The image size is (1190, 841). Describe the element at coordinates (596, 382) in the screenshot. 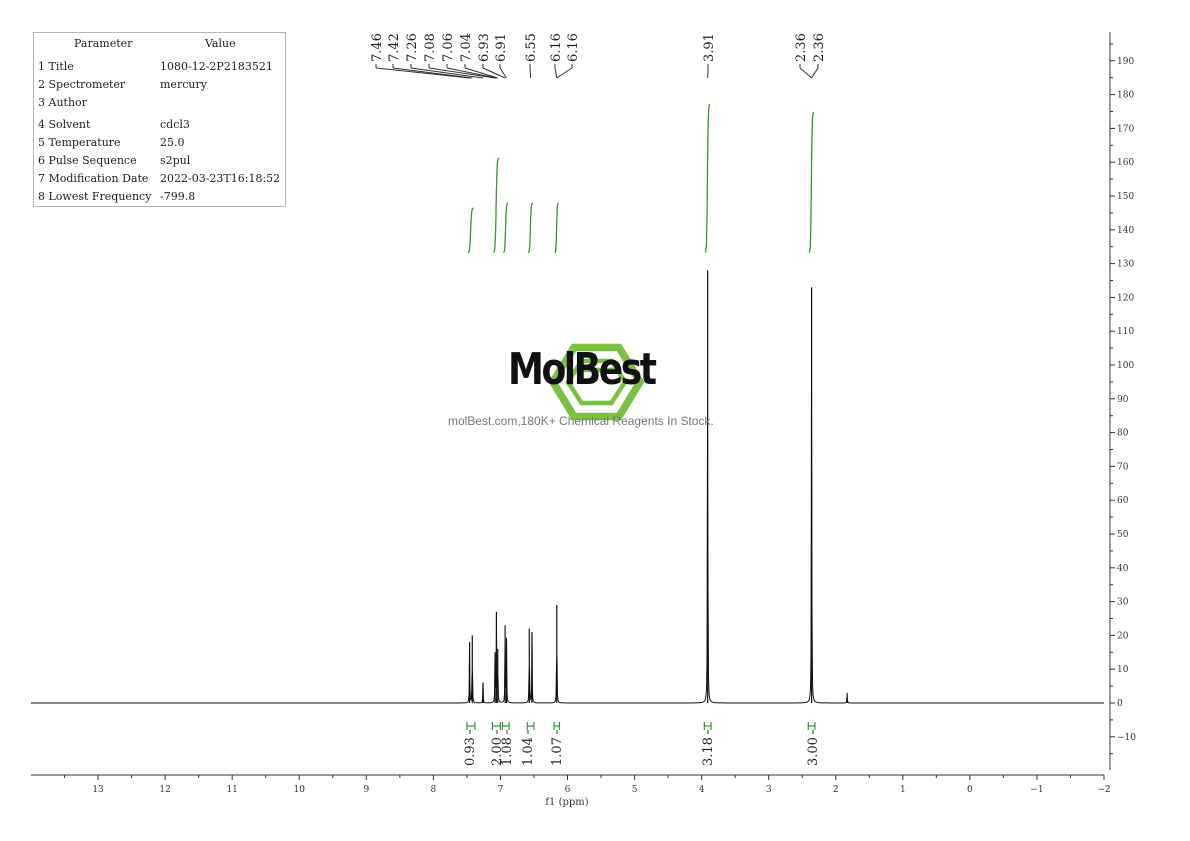

I see `molbest-logo-icon` at that location.